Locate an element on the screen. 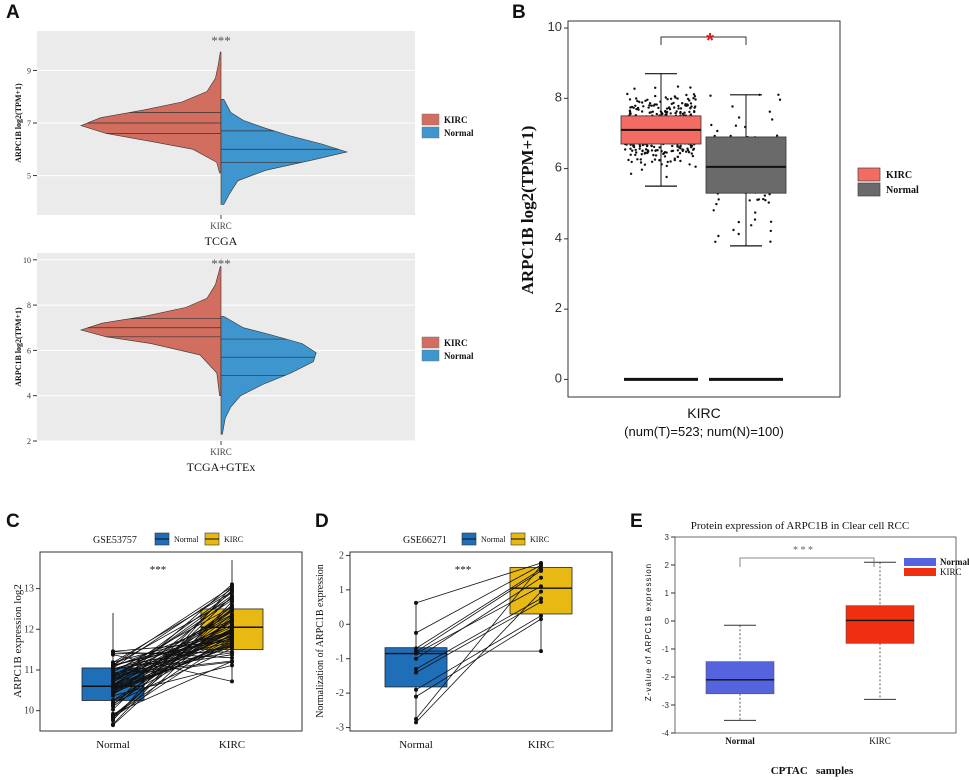  panel-a1-legend-kirc-swatch is located at coordinates (430, 119).